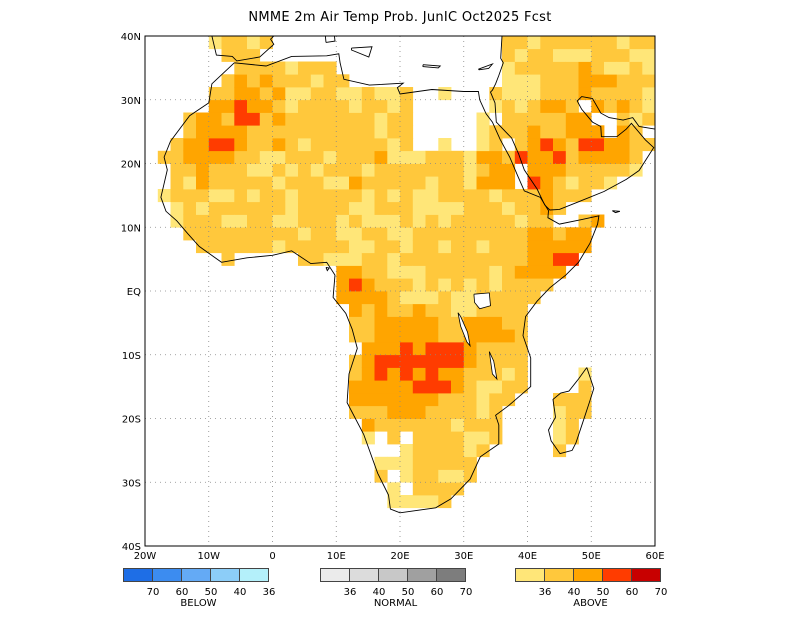 The height and width of the screenshot is (618, 800). I want to click on sicily-outline, so click(362, 52).